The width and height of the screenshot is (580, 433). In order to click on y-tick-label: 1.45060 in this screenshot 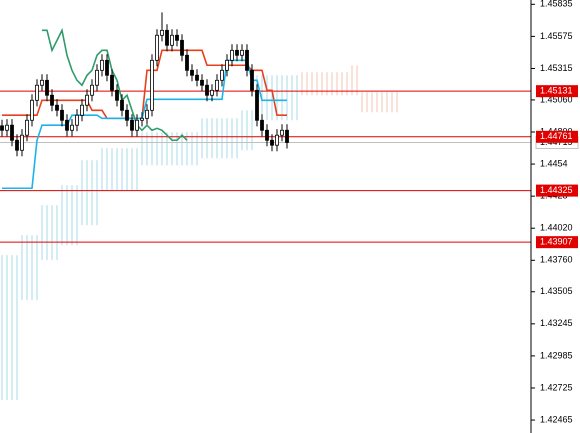, I will do `click(556, 99)`.